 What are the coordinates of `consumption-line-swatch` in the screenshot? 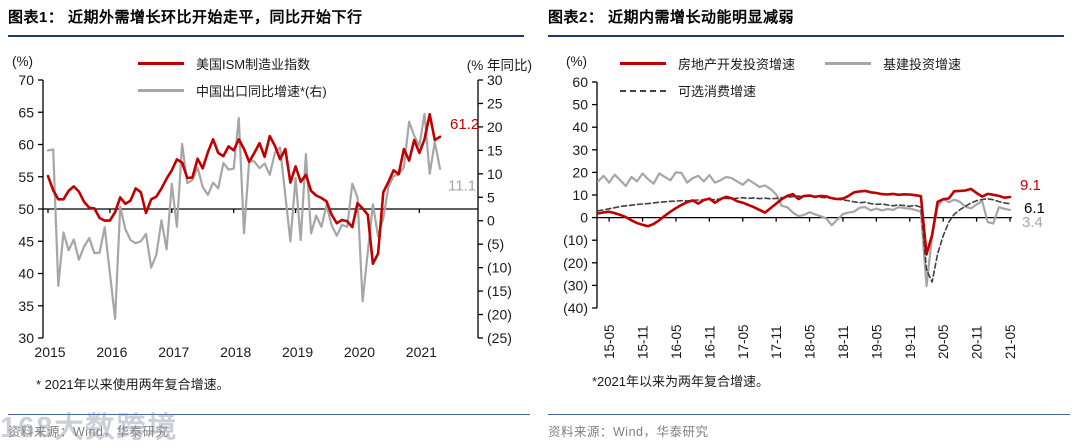 It's located at (643, 90).